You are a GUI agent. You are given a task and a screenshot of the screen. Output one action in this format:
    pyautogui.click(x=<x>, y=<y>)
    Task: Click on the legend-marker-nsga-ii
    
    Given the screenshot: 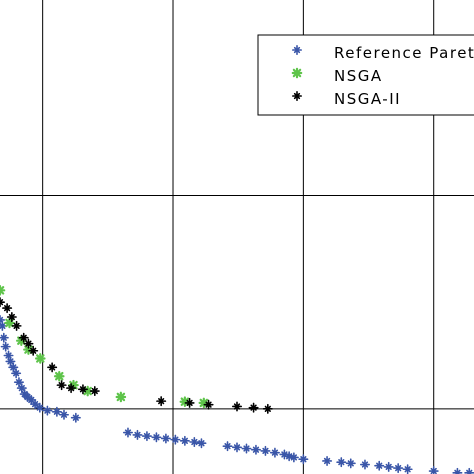 What is the action you would take?
    pyautogui.click(x=297, y=96)
    